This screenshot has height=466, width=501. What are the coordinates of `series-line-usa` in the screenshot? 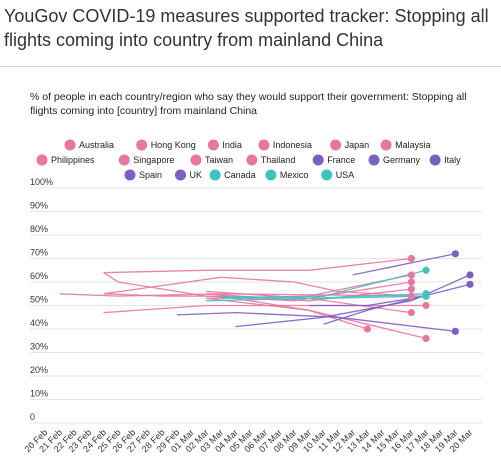 It's located at (323, 297).